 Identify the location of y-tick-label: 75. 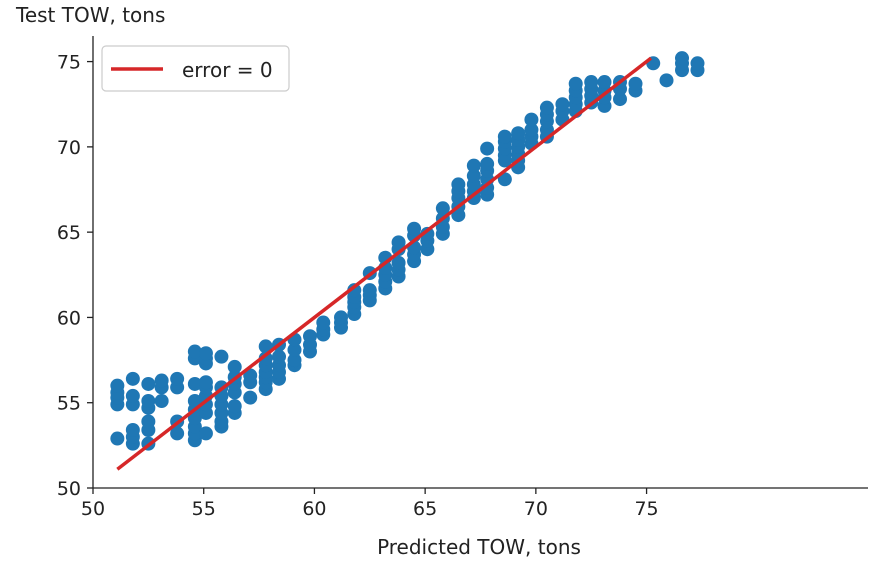
(69, 63).